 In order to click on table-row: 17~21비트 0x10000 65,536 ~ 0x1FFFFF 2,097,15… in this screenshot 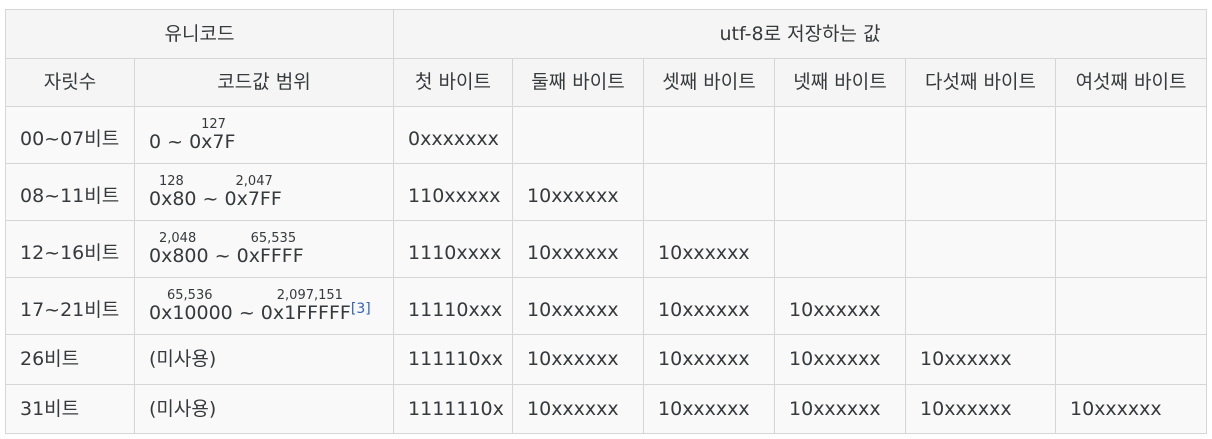, I will do `click(606, 306)`.